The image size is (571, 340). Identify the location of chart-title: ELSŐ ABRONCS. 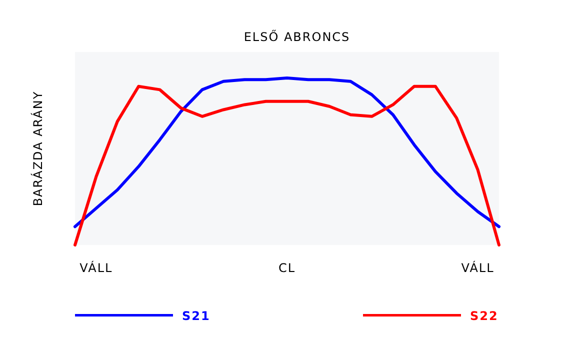
(297, 36).